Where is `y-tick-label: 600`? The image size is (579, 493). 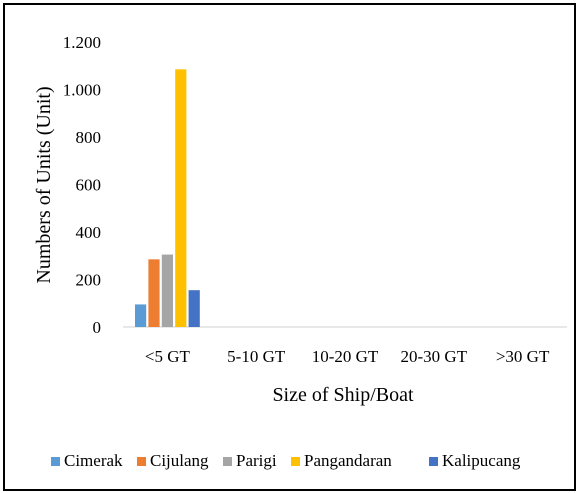
y-tick-label: 600 is located at coordinates (89, 185).